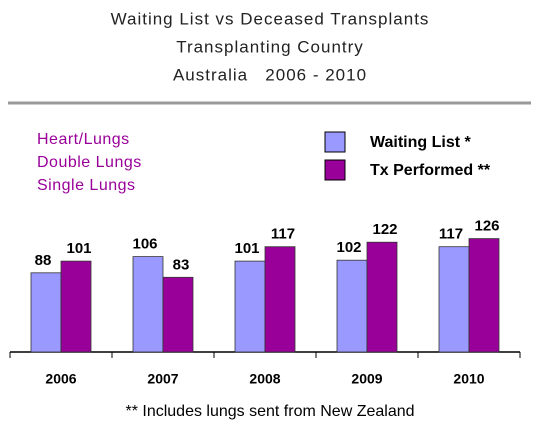 The image size is (539, 430). I want to click on data-label: 102, so click(348, 247).